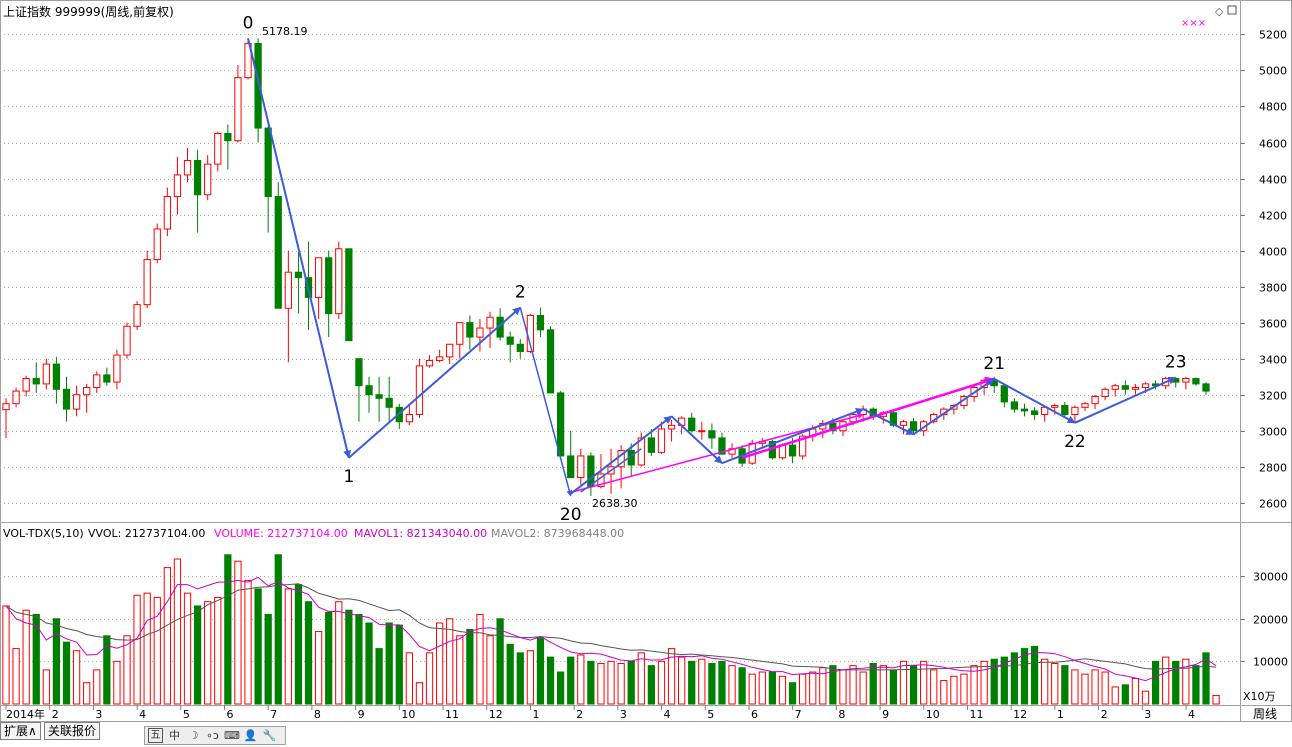 Image resolution: width=1292 pixels, height=747 pixels. I want to click on tab-related-quotes: 关联报价, so click(72, 731).